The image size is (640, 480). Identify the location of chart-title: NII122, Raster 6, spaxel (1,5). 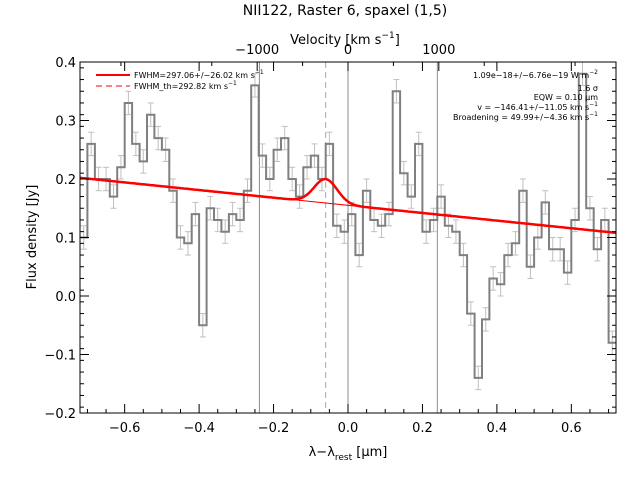
(345, 11).